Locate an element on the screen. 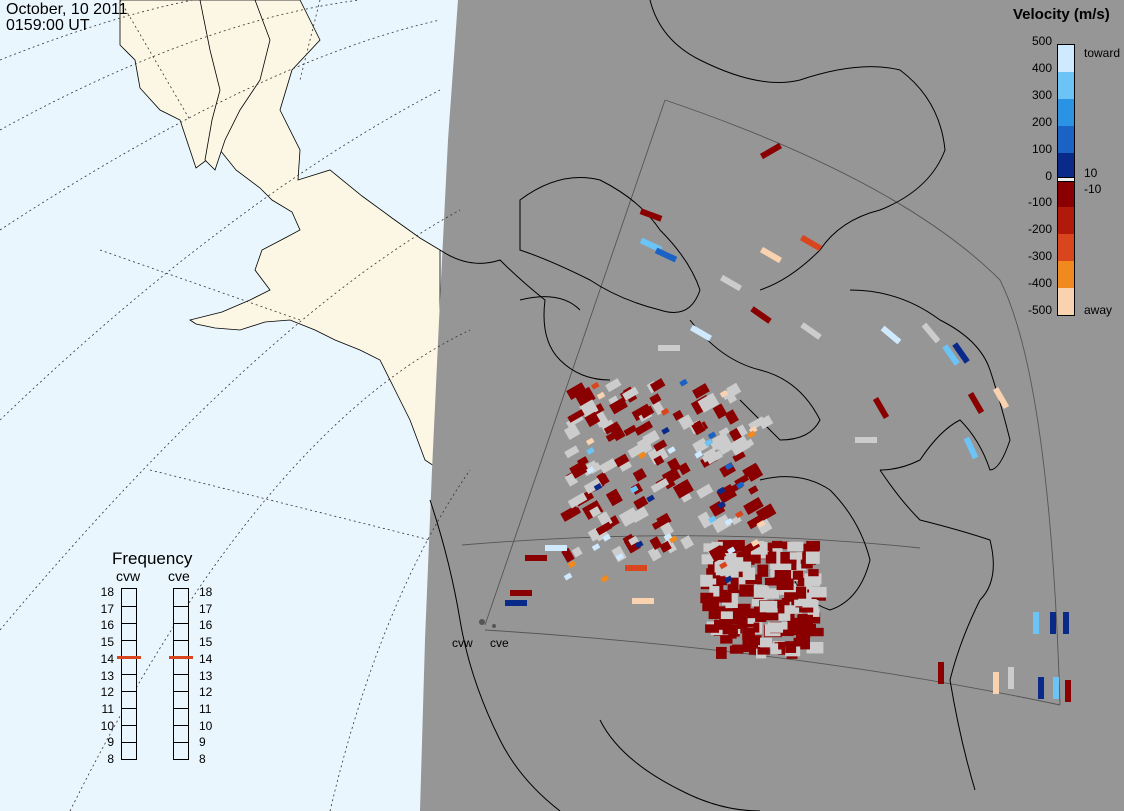 The image size is (1124, 811). frequency-tick-left: 8 is located at coordinates (110, 759).